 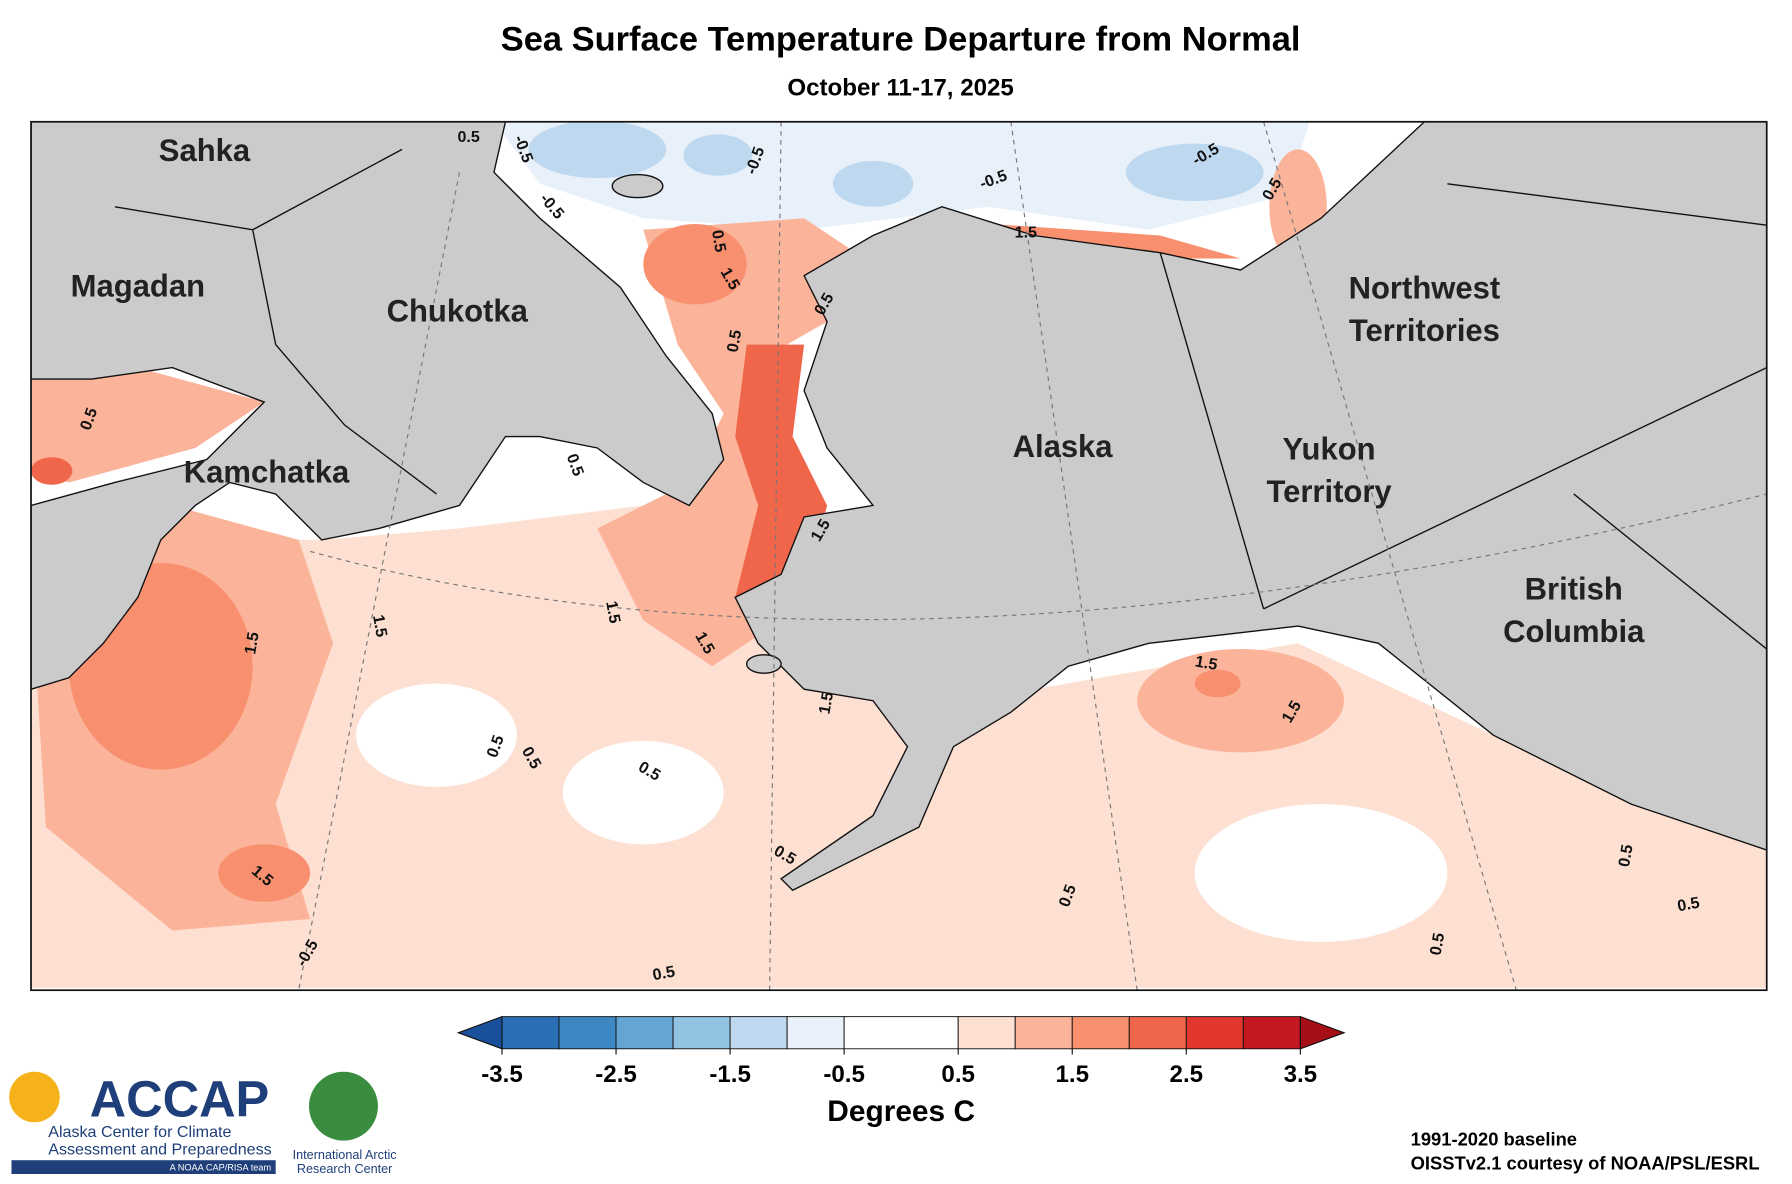 I want to click on accap-sun, so click(x=34, y=1097).